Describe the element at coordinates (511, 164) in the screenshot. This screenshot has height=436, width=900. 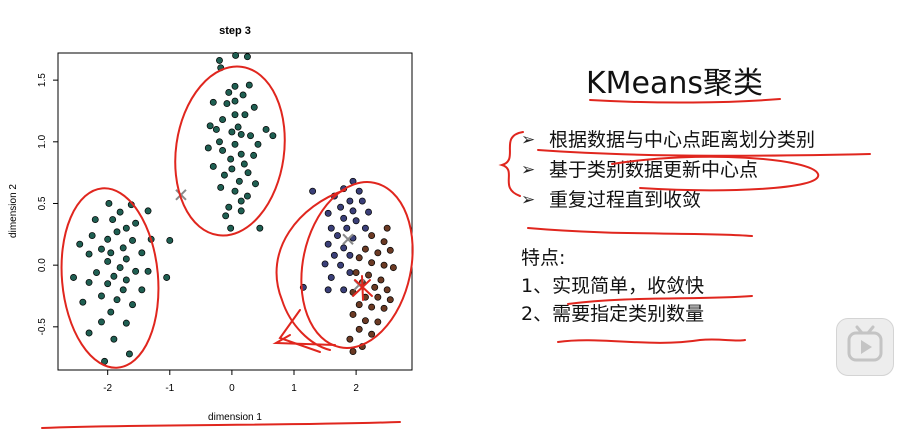
I see `annotation-brace` at that location.